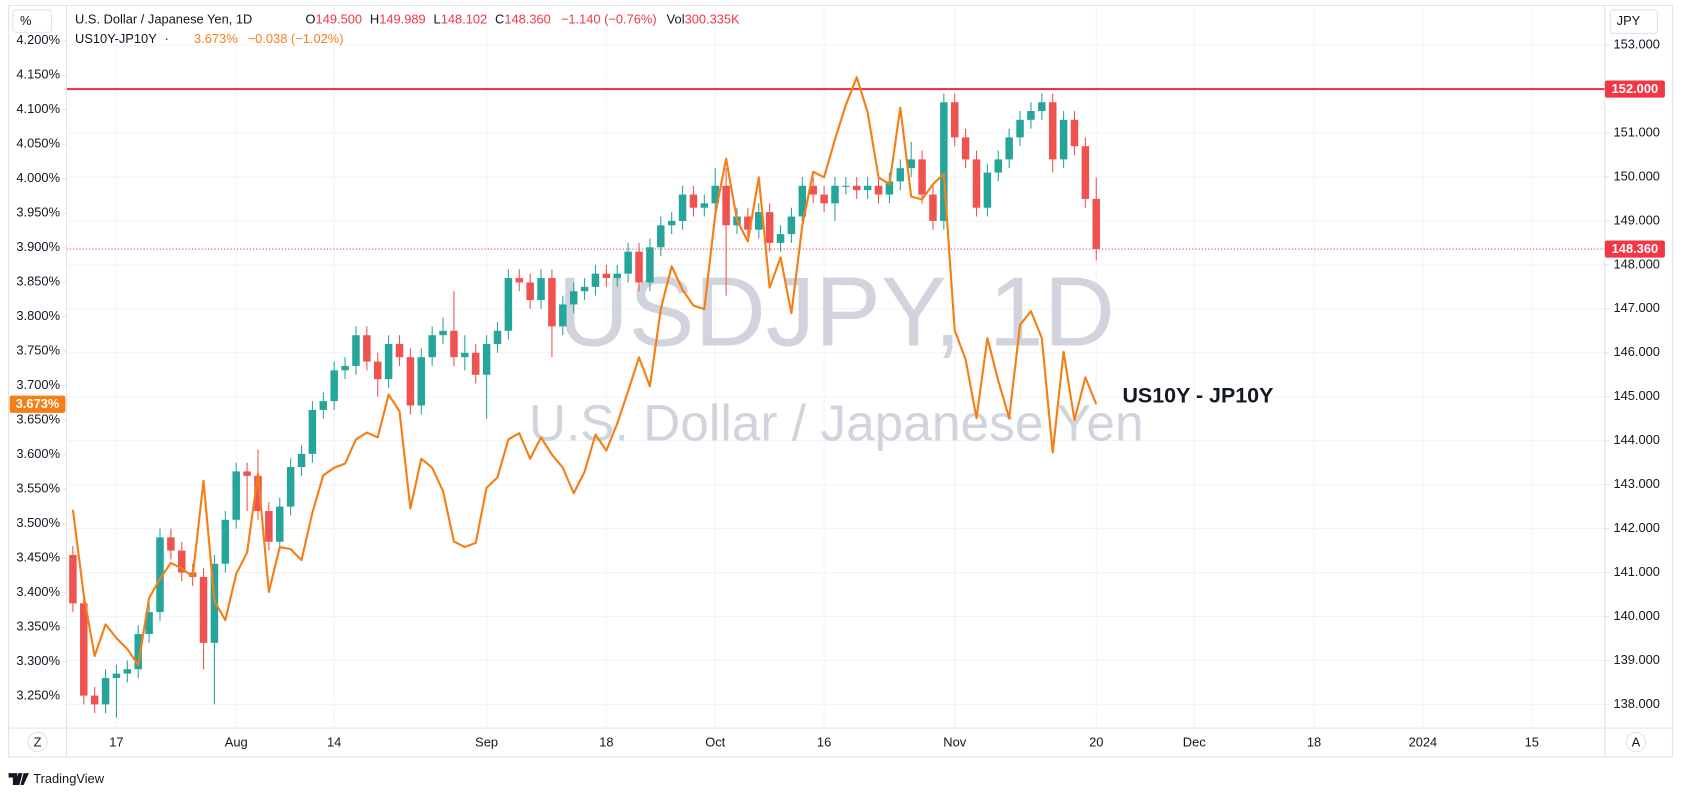 The width and height of the screenshot is (1681, 798). Describe the element at coordinates (1636, 742) in the screenshot. I see `auto-button` at that location.